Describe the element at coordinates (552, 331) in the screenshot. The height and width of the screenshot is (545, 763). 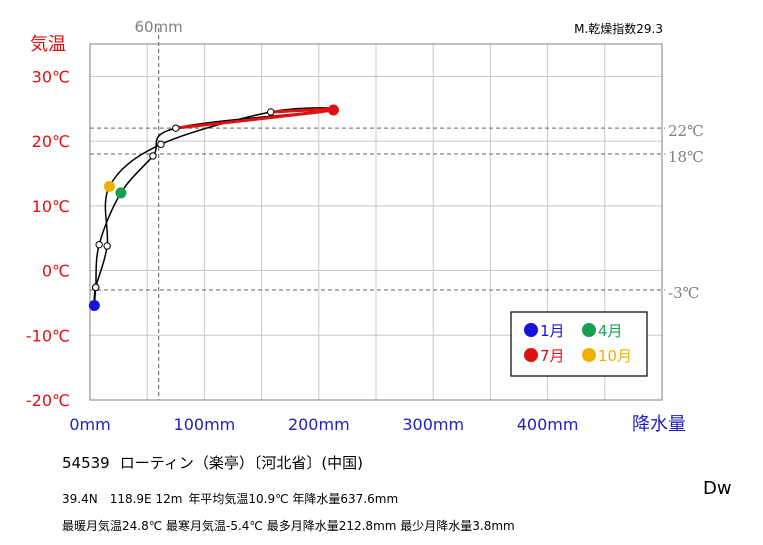
I see `legend-label-1: 1月` at that location.